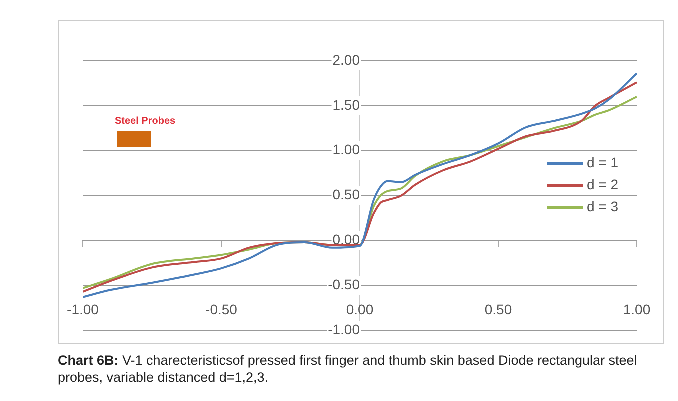 The height and width of the screenshot is (401, 678). I want to click on y-tick-label: 1.50, so click(346, 104).